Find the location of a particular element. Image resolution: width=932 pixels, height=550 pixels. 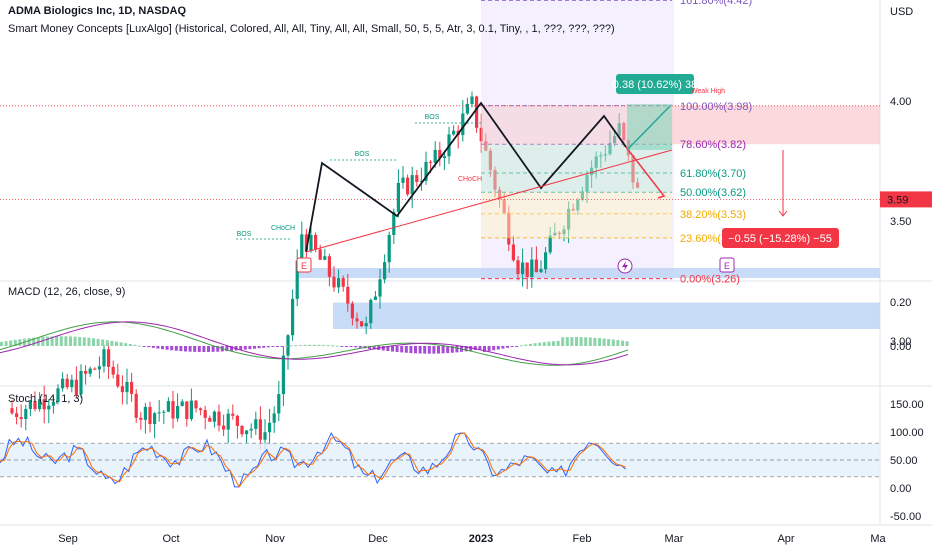

supply-zone is located at coordinates (776, 125).